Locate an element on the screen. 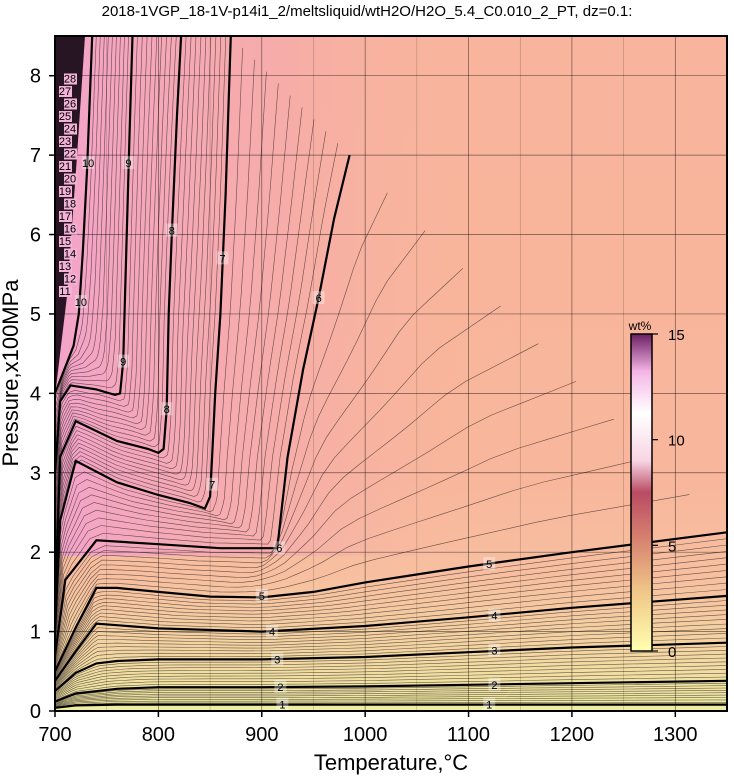  contour-label-6: 6 is located at coordinates (318, 298).